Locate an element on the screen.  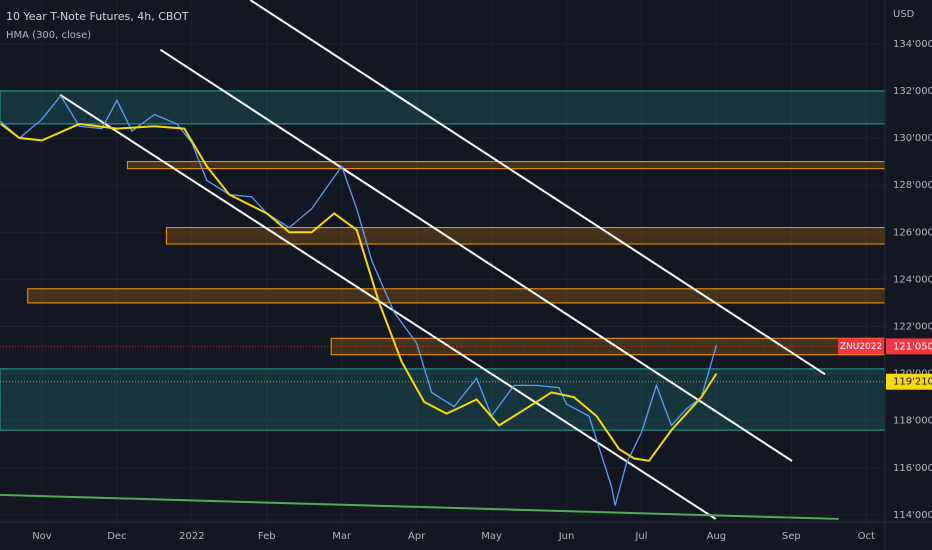
series-name: ZNU2022 is located at coordinates (861, 347).